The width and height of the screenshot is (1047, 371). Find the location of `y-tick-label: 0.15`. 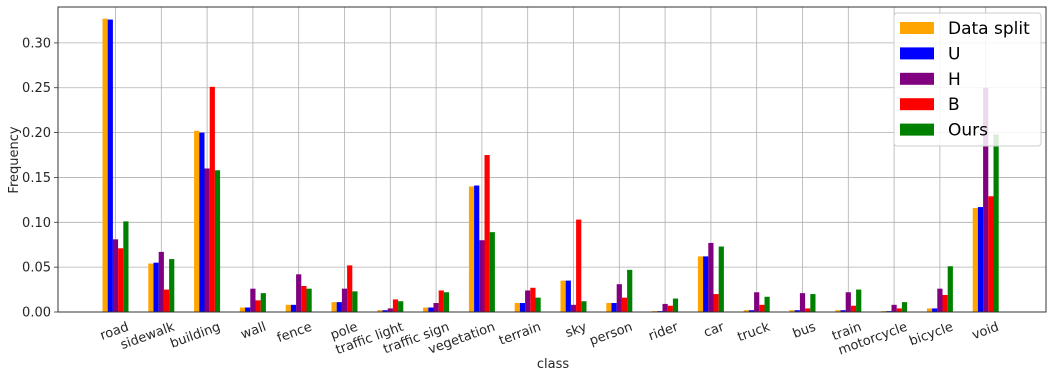

y-tick-label: 0.15 is located at coordinates (36, 178).